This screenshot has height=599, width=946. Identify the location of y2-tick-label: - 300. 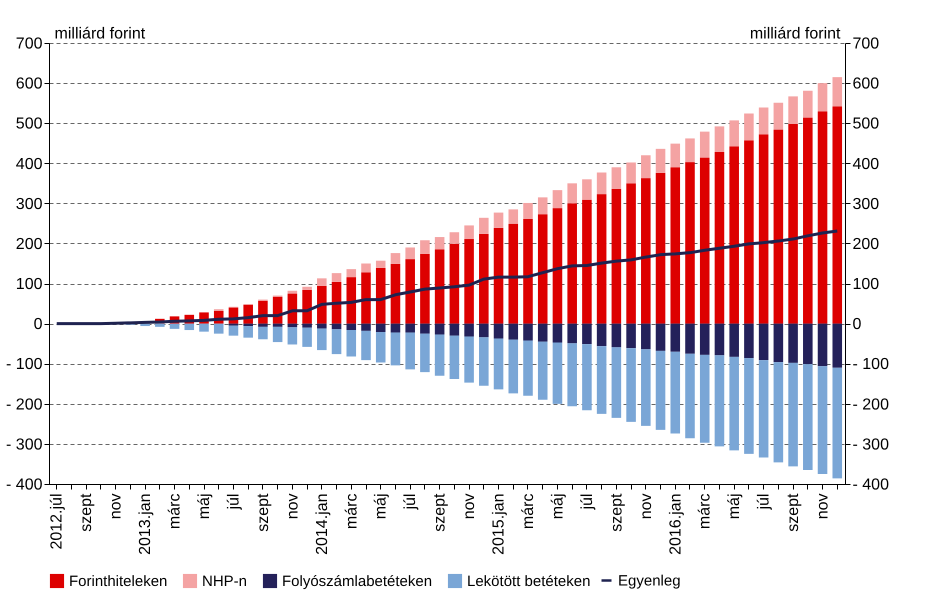
(871, 445).